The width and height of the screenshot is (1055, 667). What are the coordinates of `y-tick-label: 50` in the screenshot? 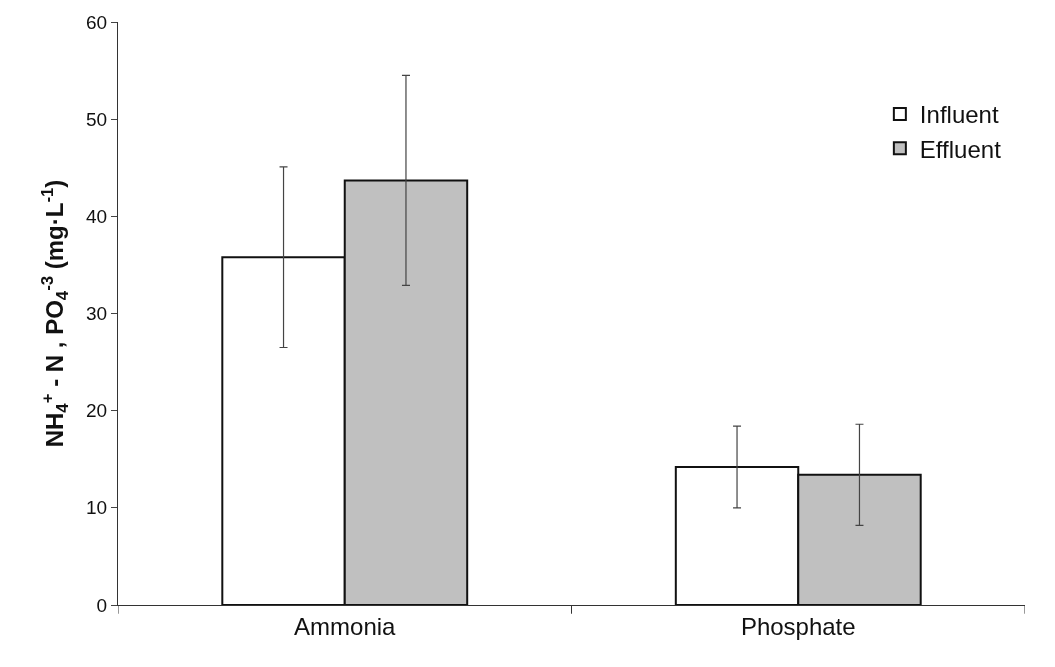 It's located at (97, 119).